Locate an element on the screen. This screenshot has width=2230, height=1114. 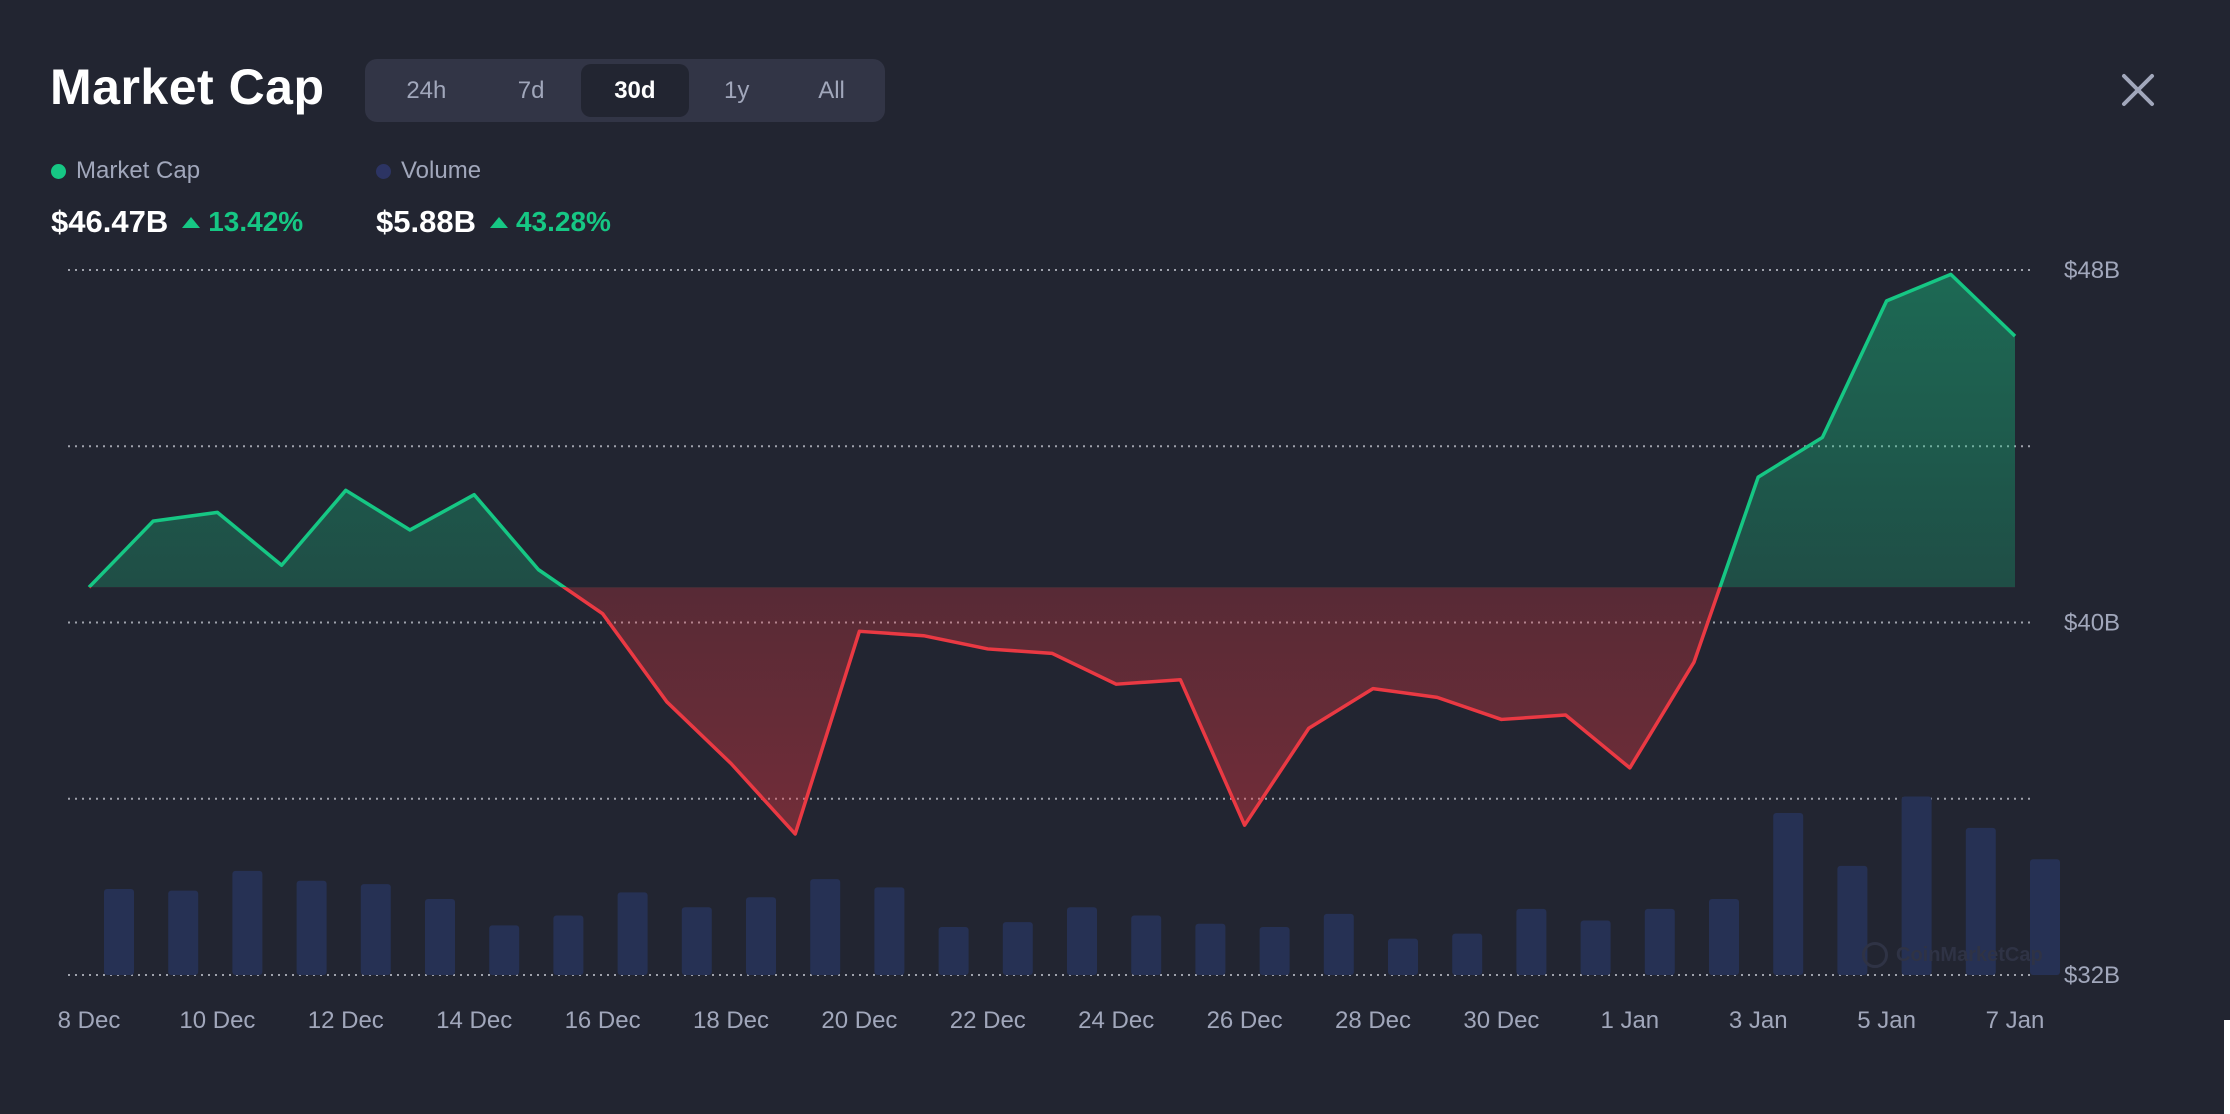
market-cap-stat: $46.47B 13.42% is located at coordinates (177, 222).